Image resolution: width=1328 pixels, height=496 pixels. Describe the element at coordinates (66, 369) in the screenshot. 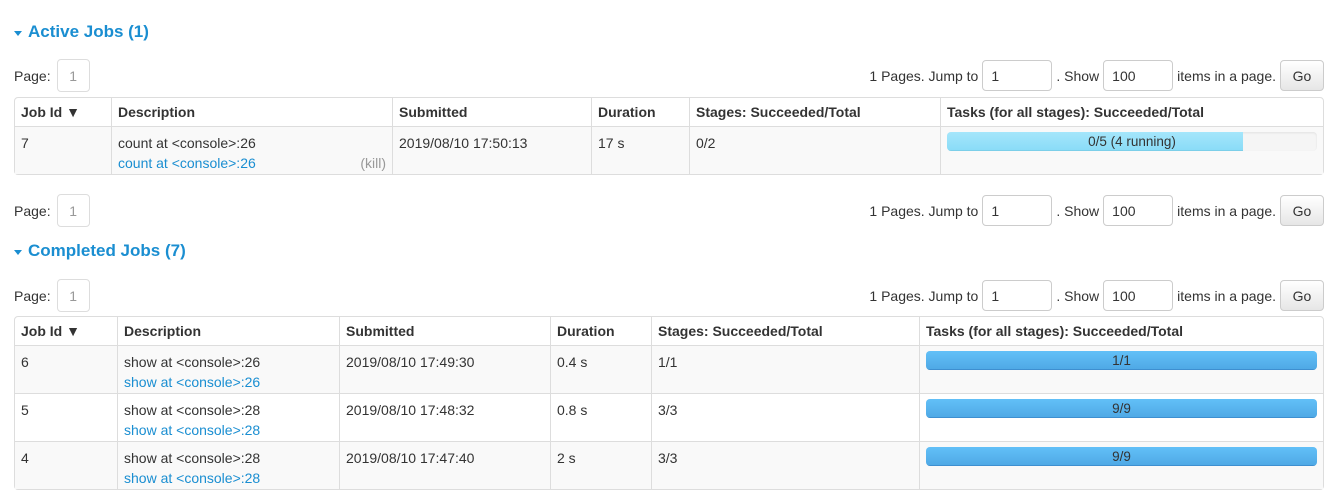

I see `job-id: 6` at that location.